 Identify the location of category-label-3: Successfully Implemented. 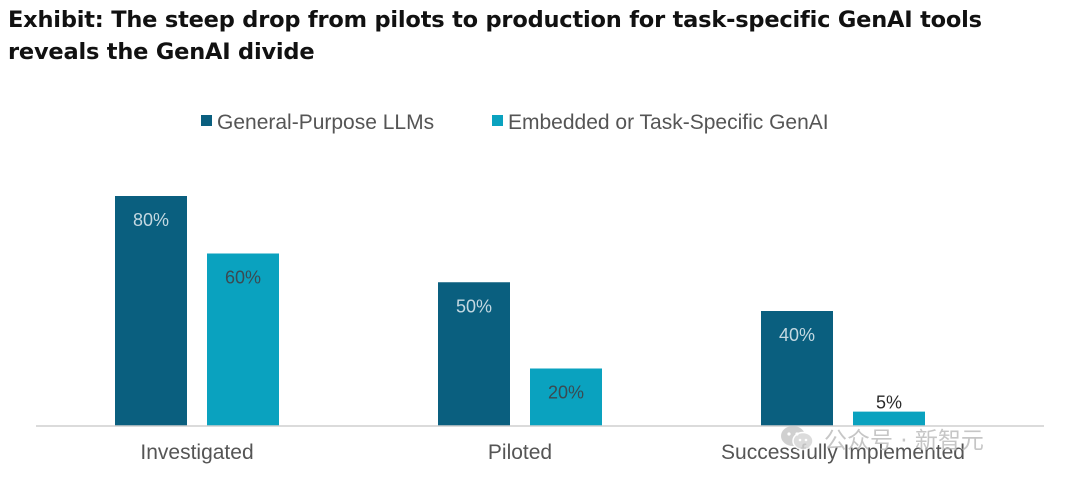
(843, 452).